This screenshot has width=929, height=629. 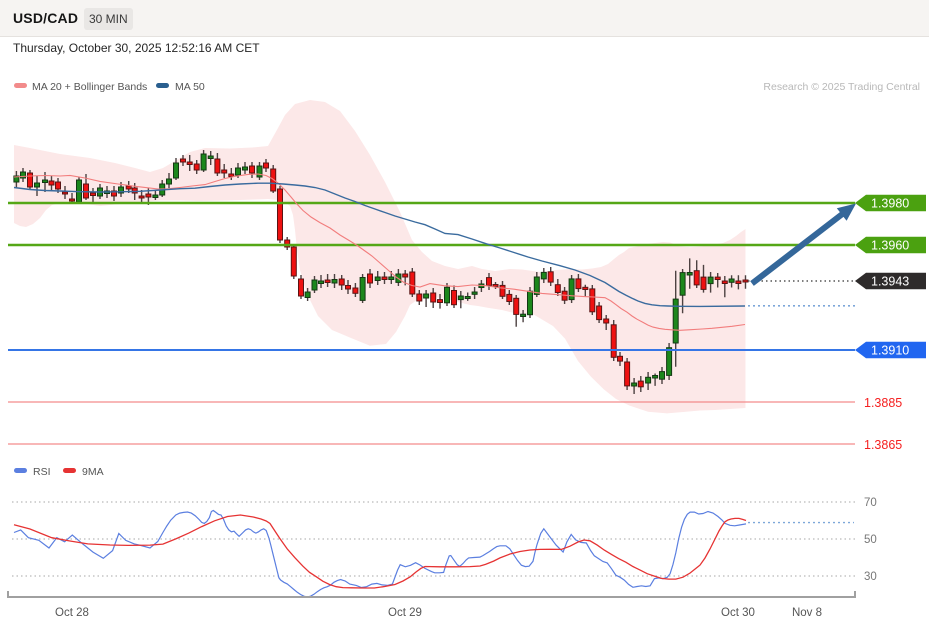 I want to click on svg-text: 1.3885, so click(x=883, y=403).